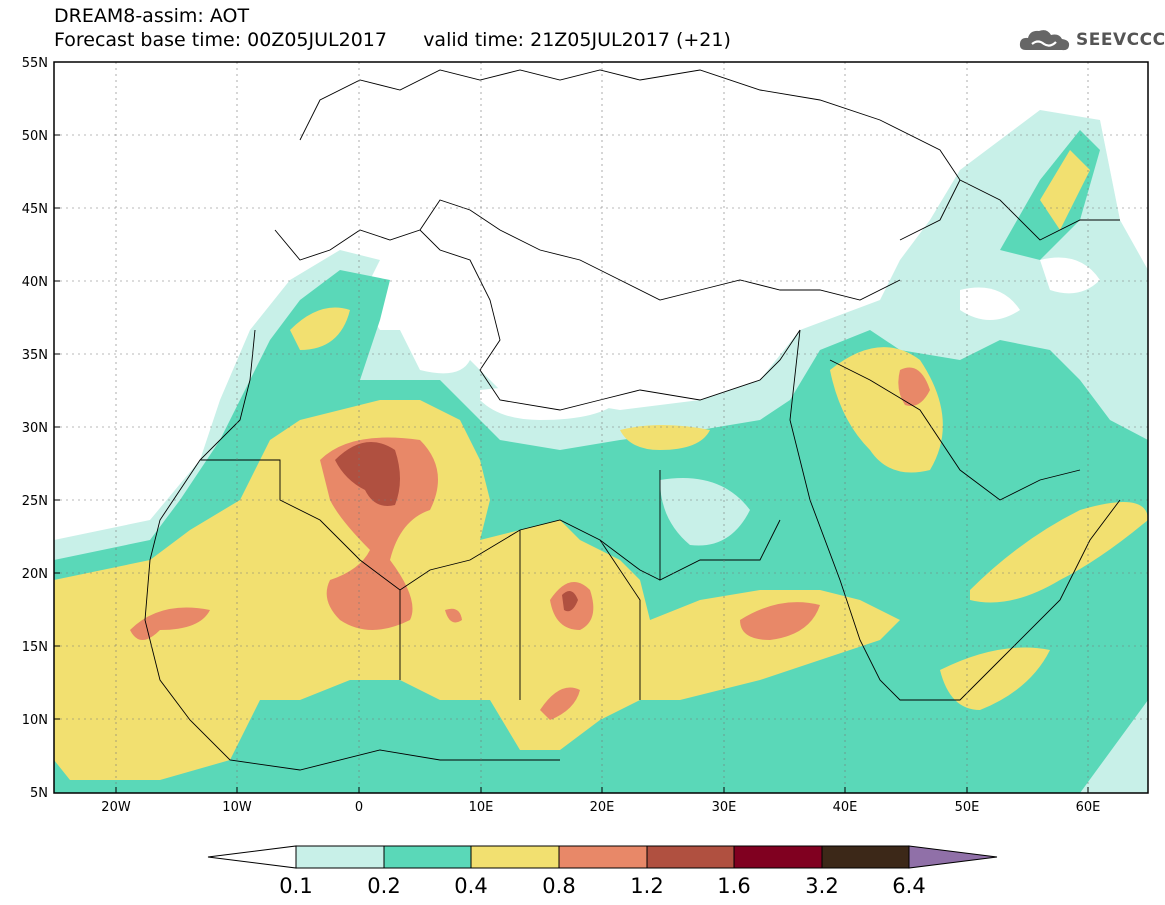 The image size is (1165, 905). Describe the element at coordinates (35, 355) in the screenshot. I see `lat-label: 35N` at that location.